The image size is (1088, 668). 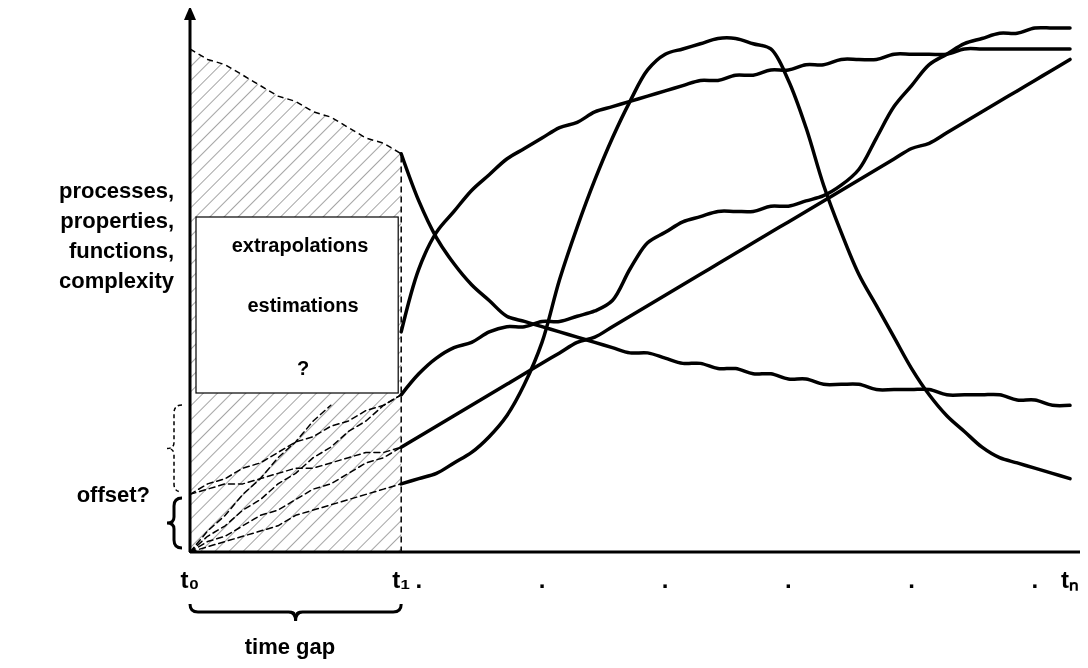 What do you see at coordinates (113, 494) in the screenshot?
I see `text: offset?` at bounding box center [113, 494].